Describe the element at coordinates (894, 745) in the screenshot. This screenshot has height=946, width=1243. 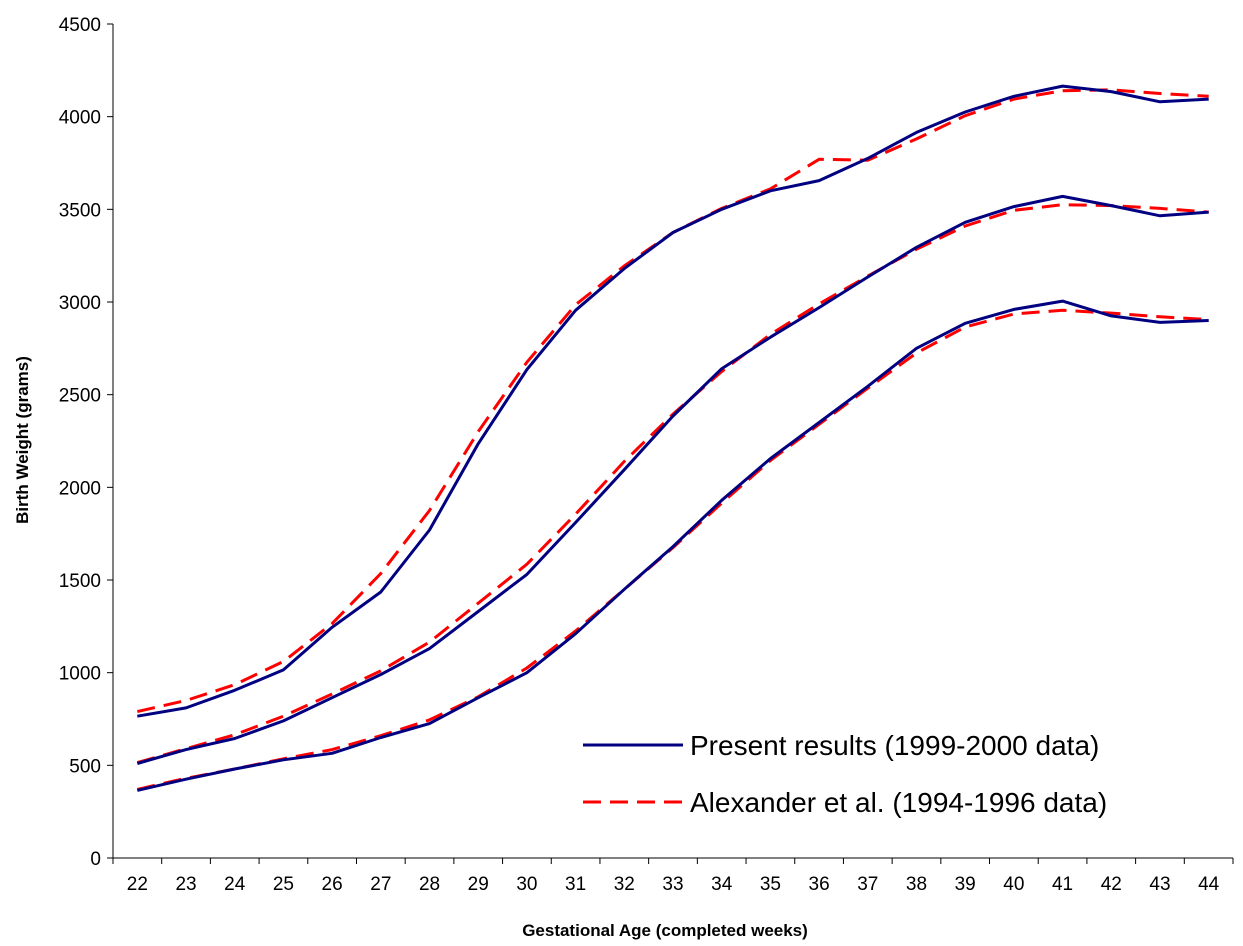
I see `legend-label: Present results (1999-2000 data)` at that location.